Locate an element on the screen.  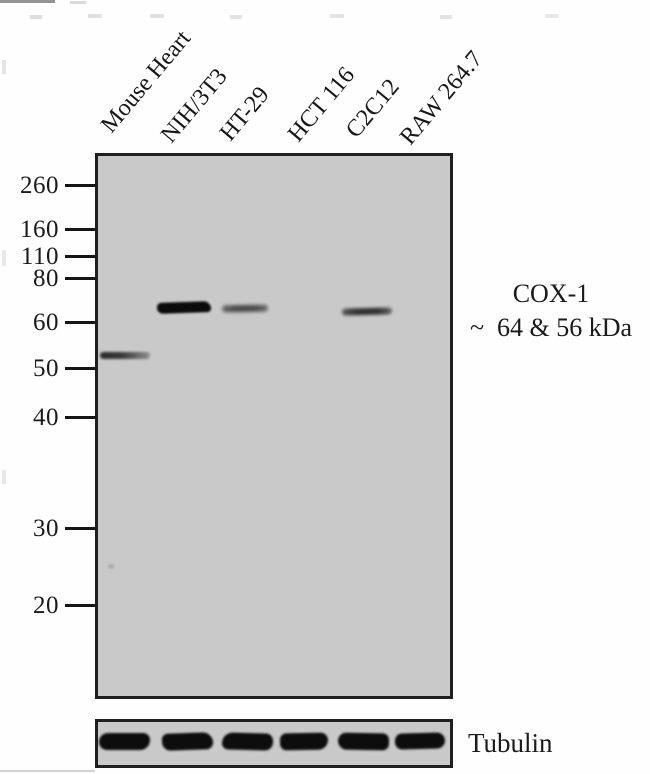
marker-40: 40 is located at coordinates (48, 417).